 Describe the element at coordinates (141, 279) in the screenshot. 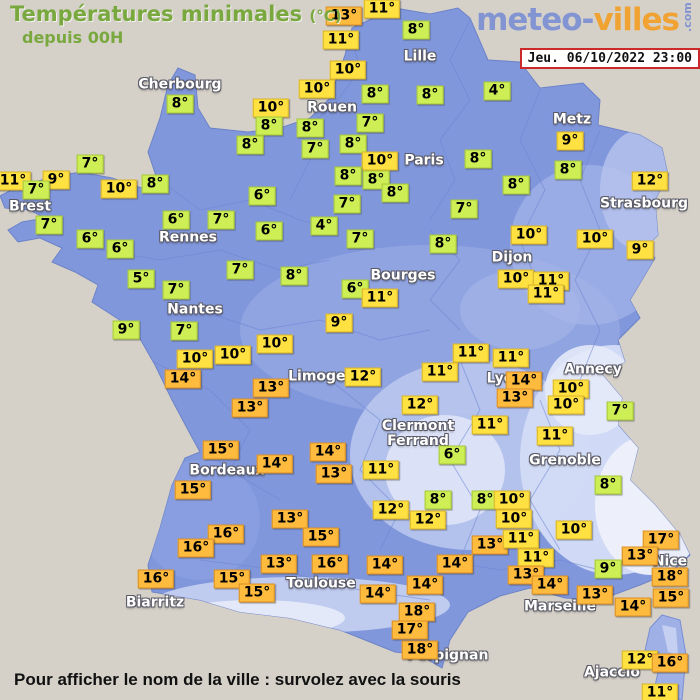

I see `temp-badge: 5°` at that location.